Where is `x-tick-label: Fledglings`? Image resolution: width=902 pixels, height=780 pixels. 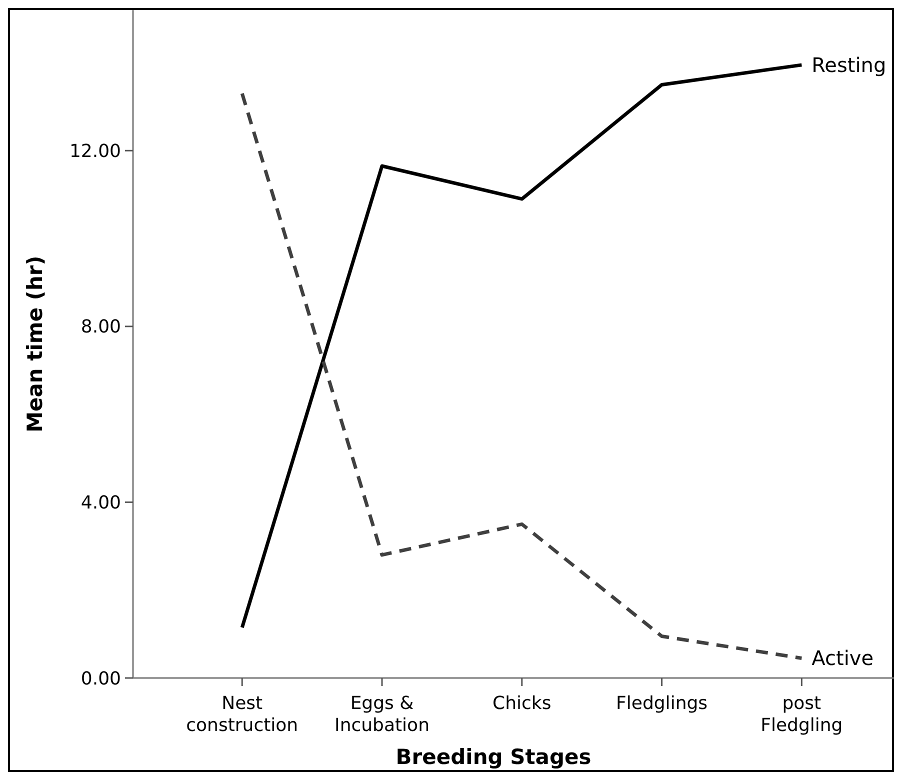 x-tick-label: Fledglings is located at coordinates (662, 703).